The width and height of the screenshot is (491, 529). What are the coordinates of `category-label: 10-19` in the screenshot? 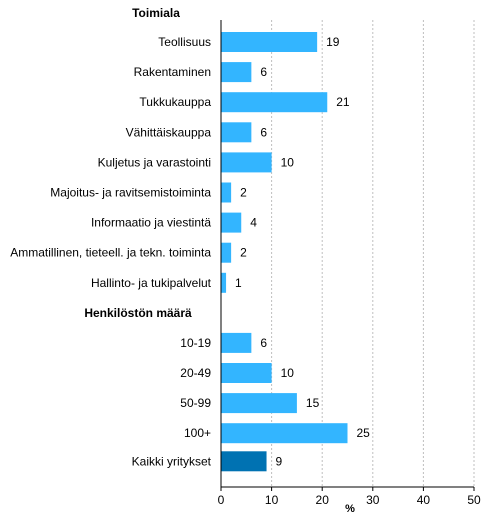 It's located at (195, 343).